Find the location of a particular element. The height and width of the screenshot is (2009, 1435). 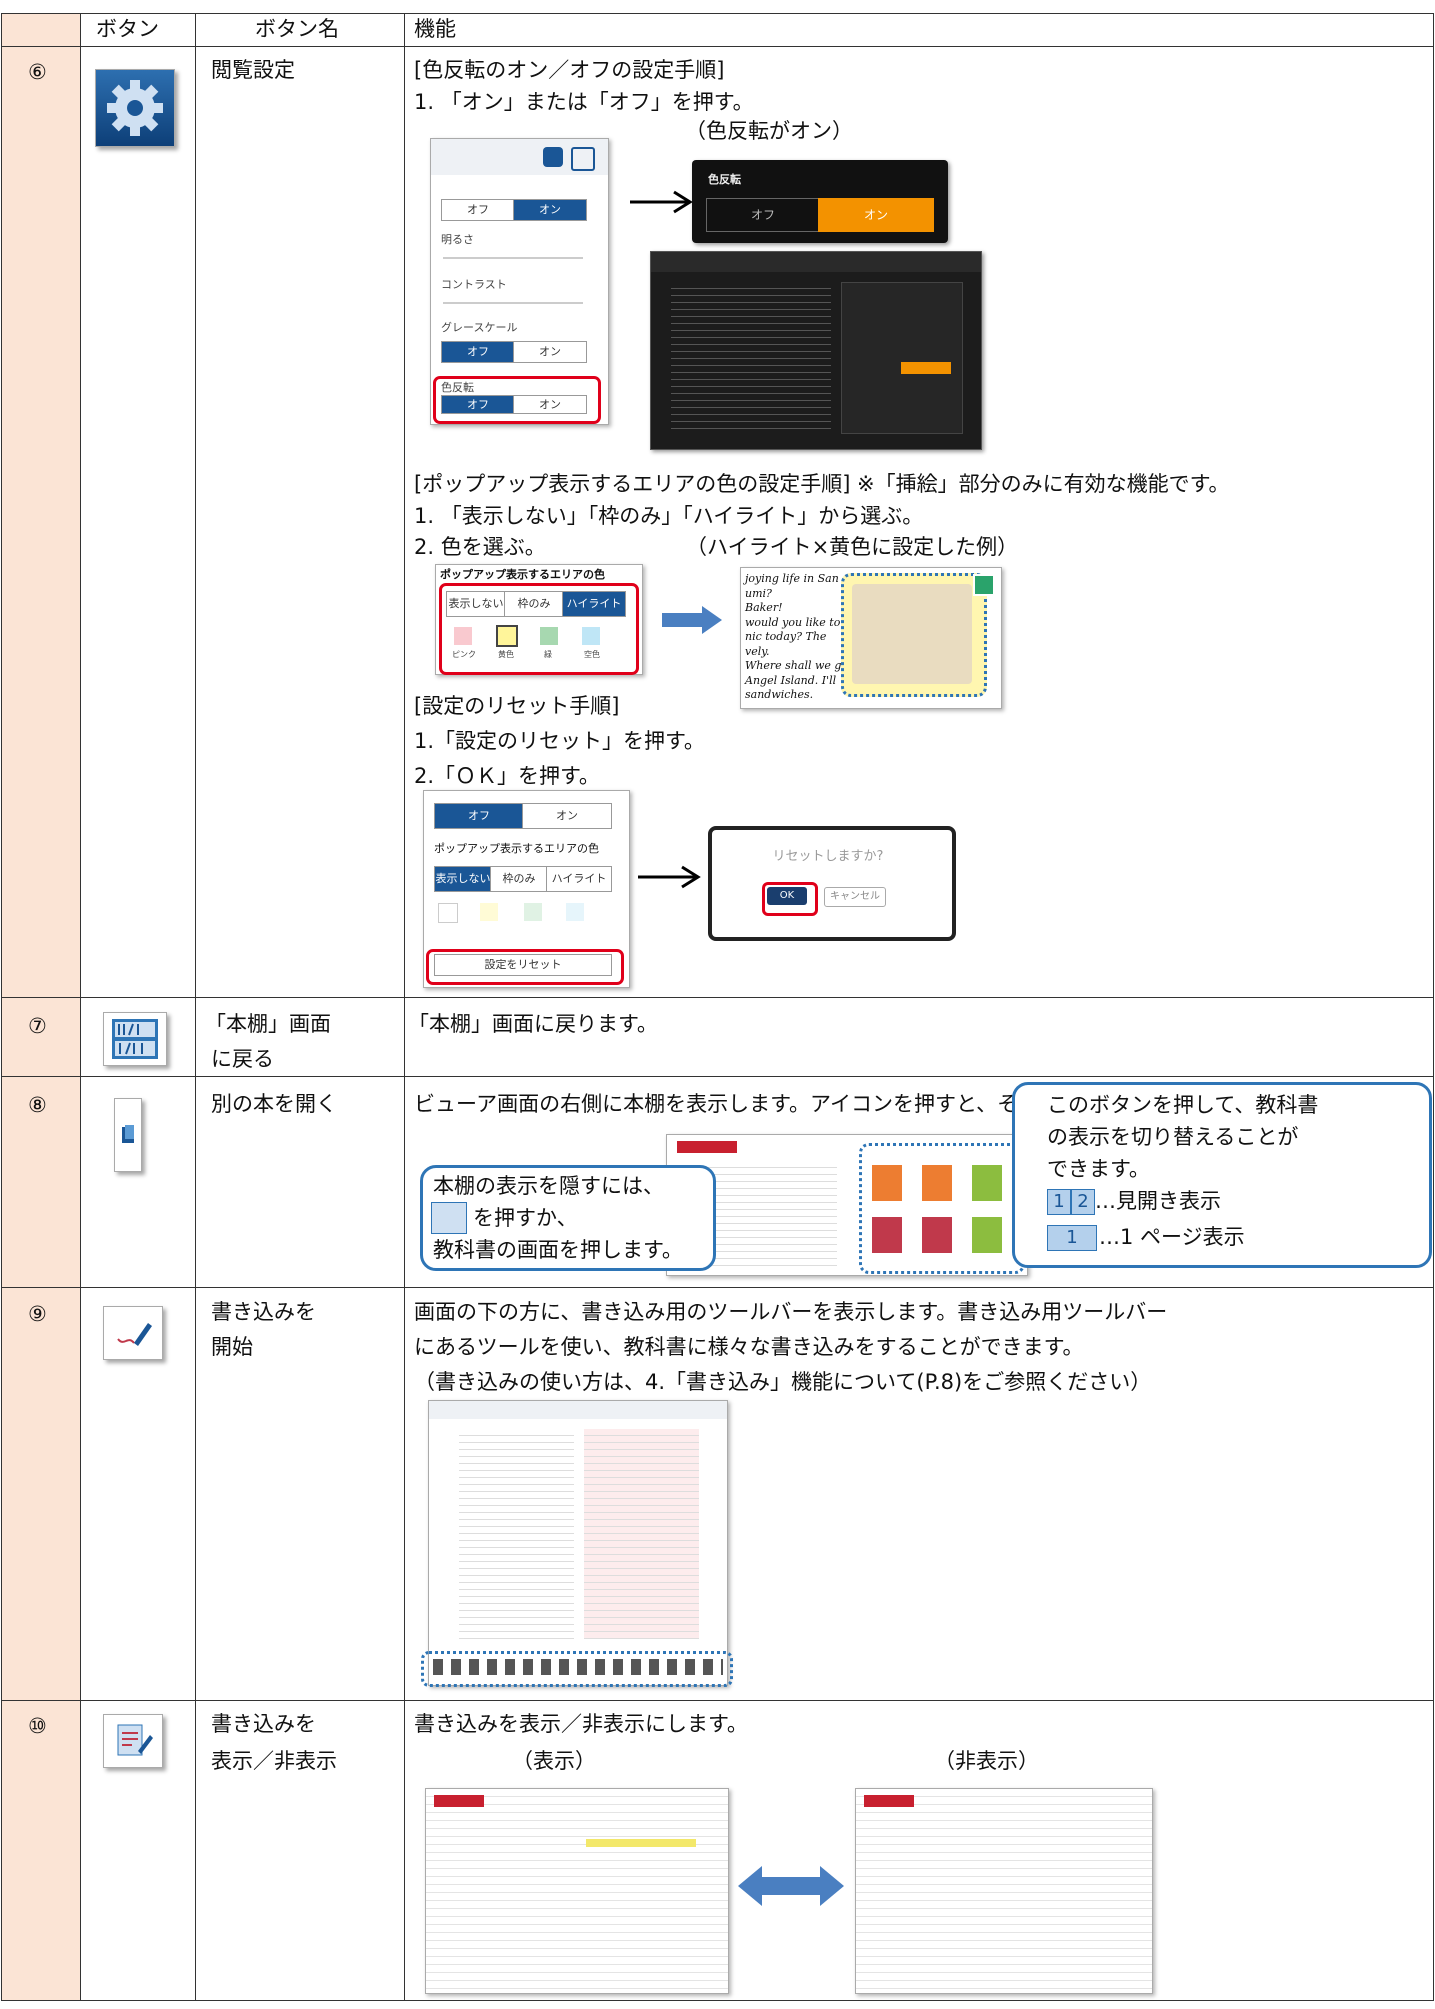

text-line: にあるツールを使い、教科書に様々な書き込みをすることができます。 is located at coordinates (749, 1347).